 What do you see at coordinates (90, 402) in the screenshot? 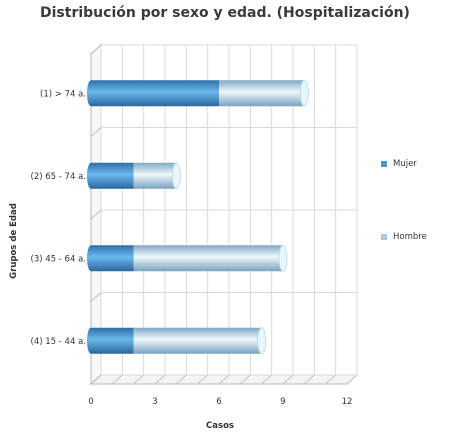
I see `x-tick-label: 0` at bounding box center [90, 402].